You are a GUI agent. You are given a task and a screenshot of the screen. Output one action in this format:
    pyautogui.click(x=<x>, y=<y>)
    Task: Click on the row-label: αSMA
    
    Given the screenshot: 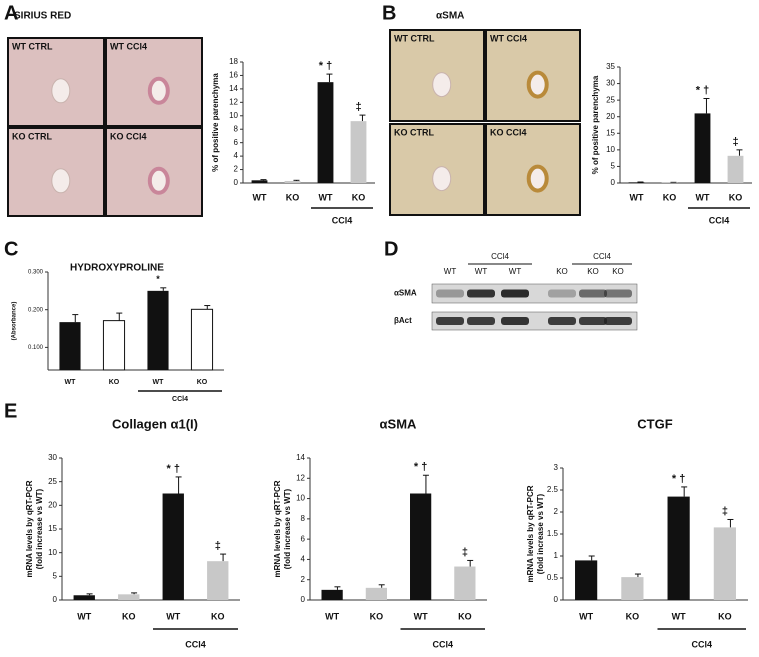 What is the action you would take?
    pyautogui.click(x=405, y=293)
    